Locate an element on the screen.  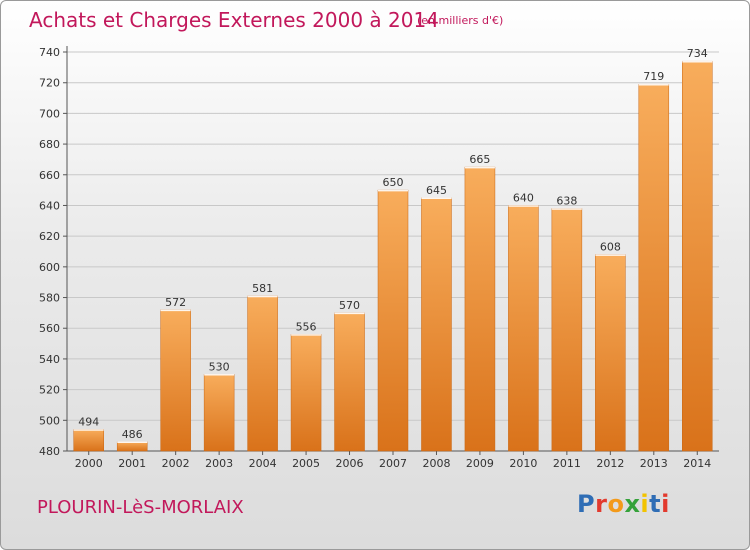
data-label: 494 is located at coordinates (88, 422).